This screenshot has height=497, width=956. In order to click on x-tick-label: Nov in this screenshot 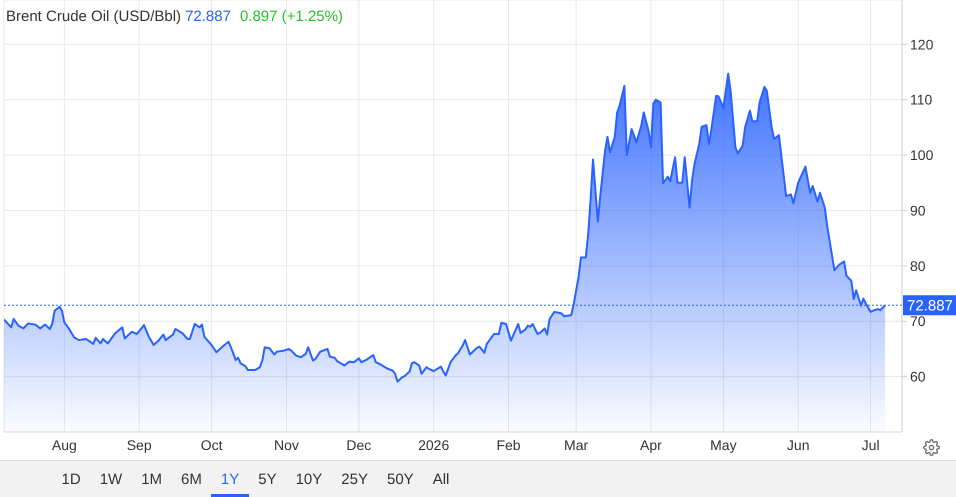, I will do `click(286, 444)`.